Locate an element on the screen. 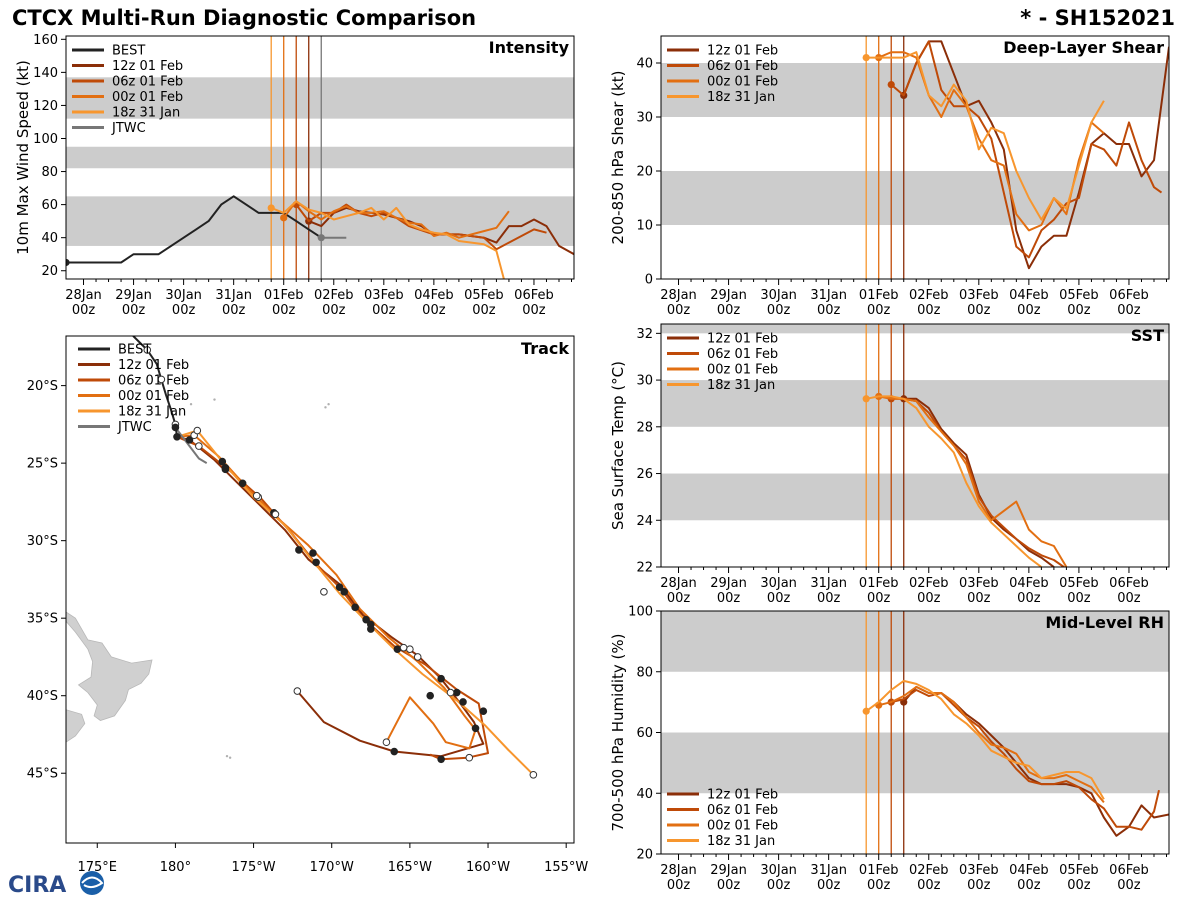  lon-tick-label: 175°E is located at coordinates (97, 867).